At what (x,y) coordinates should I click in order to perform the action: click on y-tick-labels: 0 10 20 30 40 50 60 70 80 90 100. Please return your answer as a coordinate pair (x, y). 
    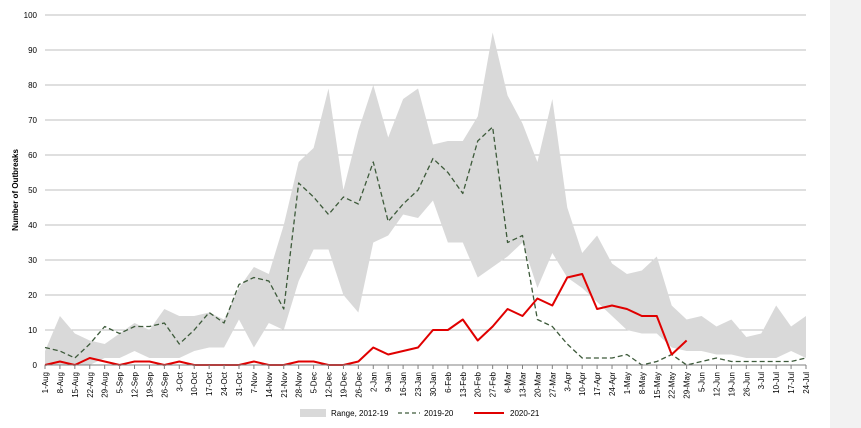
    Looking at the image, I should click on (31, 190).